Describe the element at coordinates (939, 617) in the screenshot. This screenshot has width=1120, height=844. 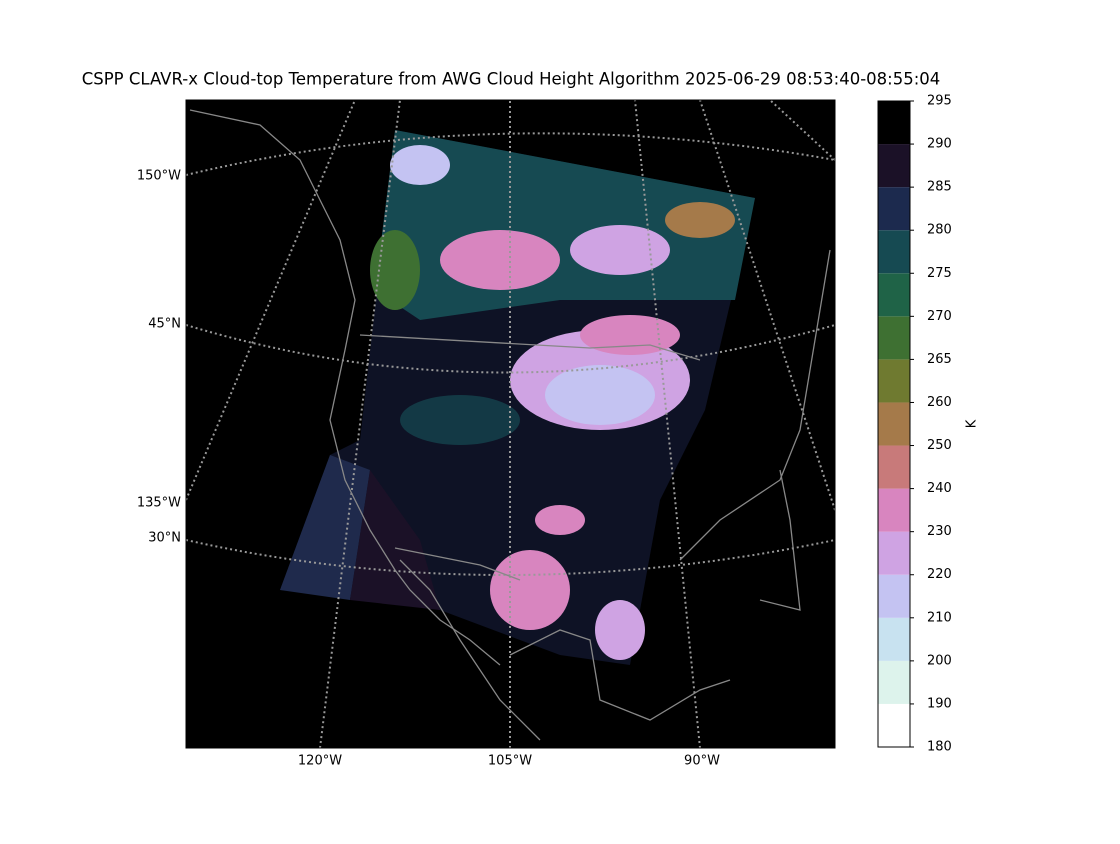
I see `colorbar-tick-label: 210` at that location.